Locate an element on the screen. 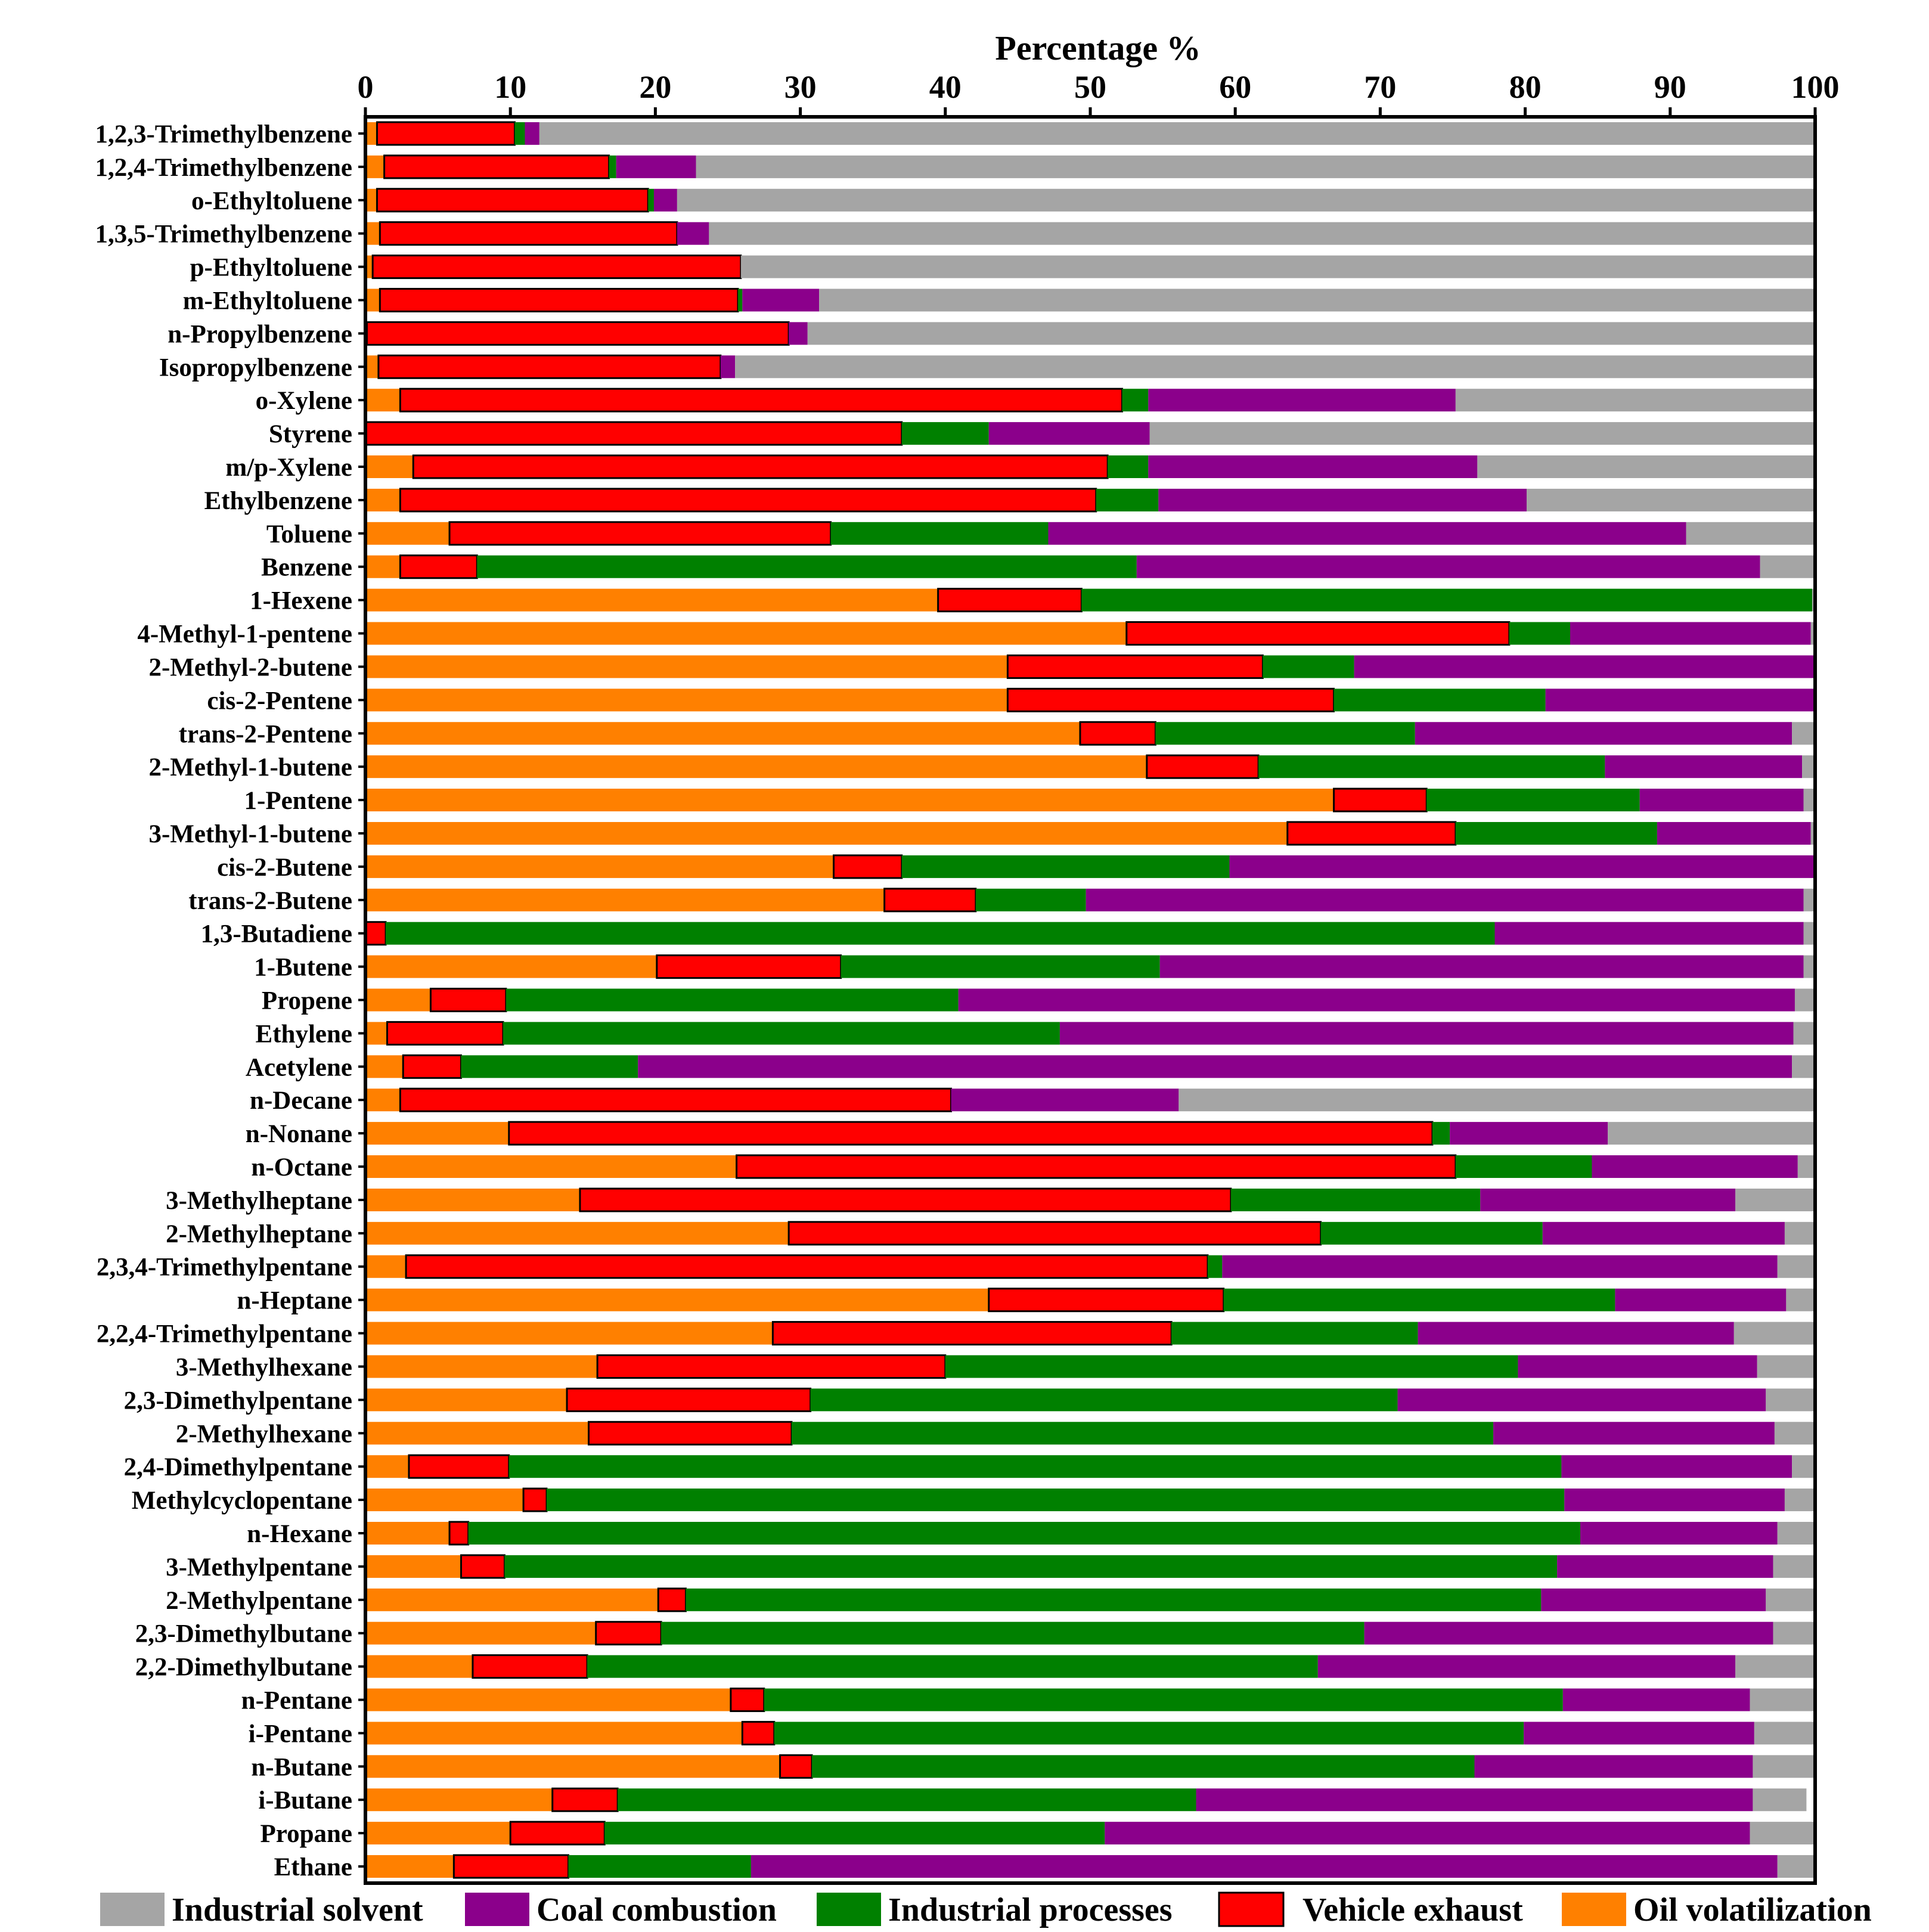 The width and height of the screenshot is (1929, 1932). category-label: 1-Pentene is located at coordinates (298, 801).